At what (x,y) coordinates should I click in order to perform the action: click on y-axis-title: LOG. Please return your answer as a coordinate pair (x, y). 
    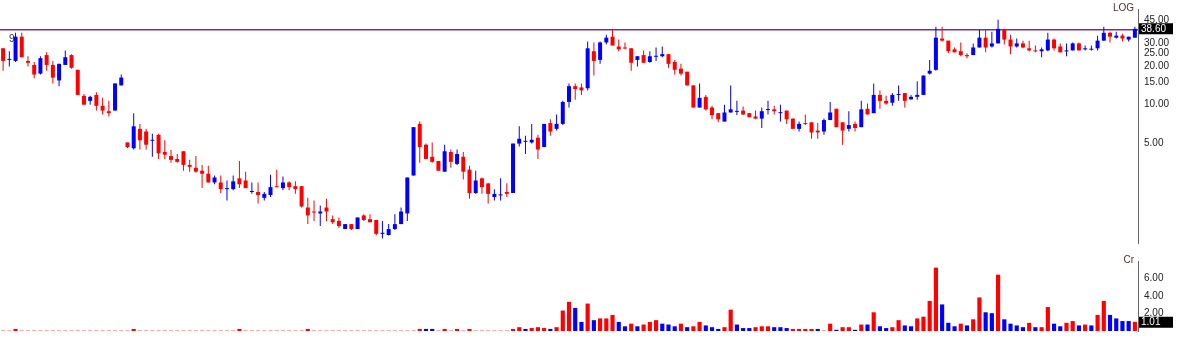
    Looking at the image, I should click on (1123, 7).